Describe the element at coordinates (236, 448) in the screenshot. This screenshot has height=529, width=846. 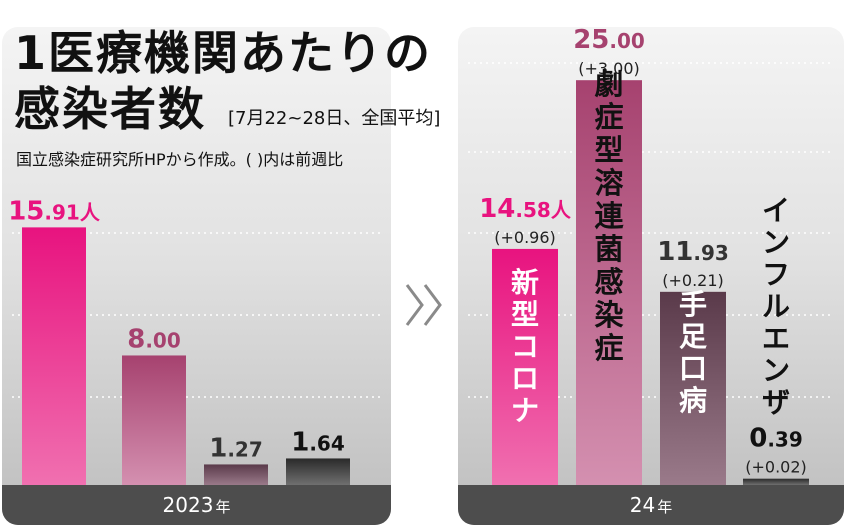
I see `value-label: 1.27` at that location.